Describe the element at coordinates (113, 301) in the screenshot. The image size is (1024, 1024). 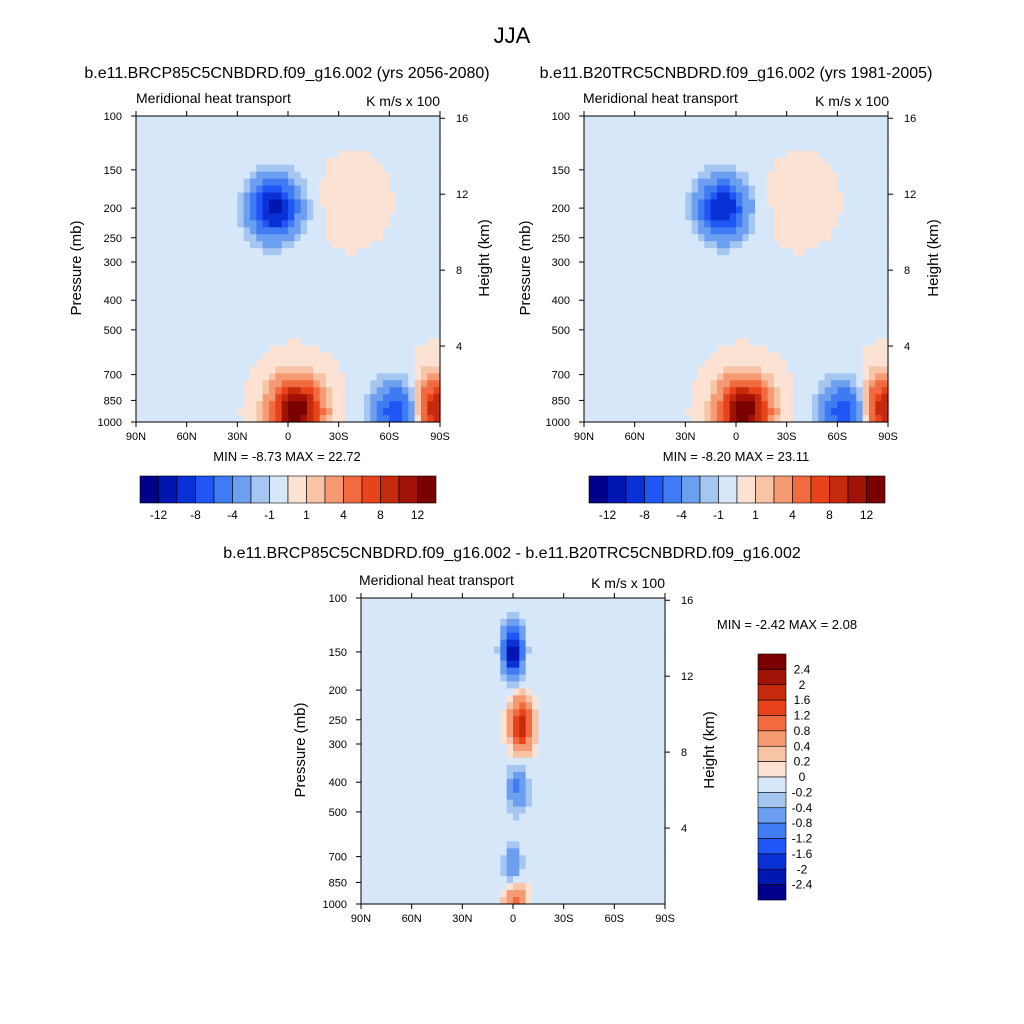
I see `y-tick-label: 400` at that location.